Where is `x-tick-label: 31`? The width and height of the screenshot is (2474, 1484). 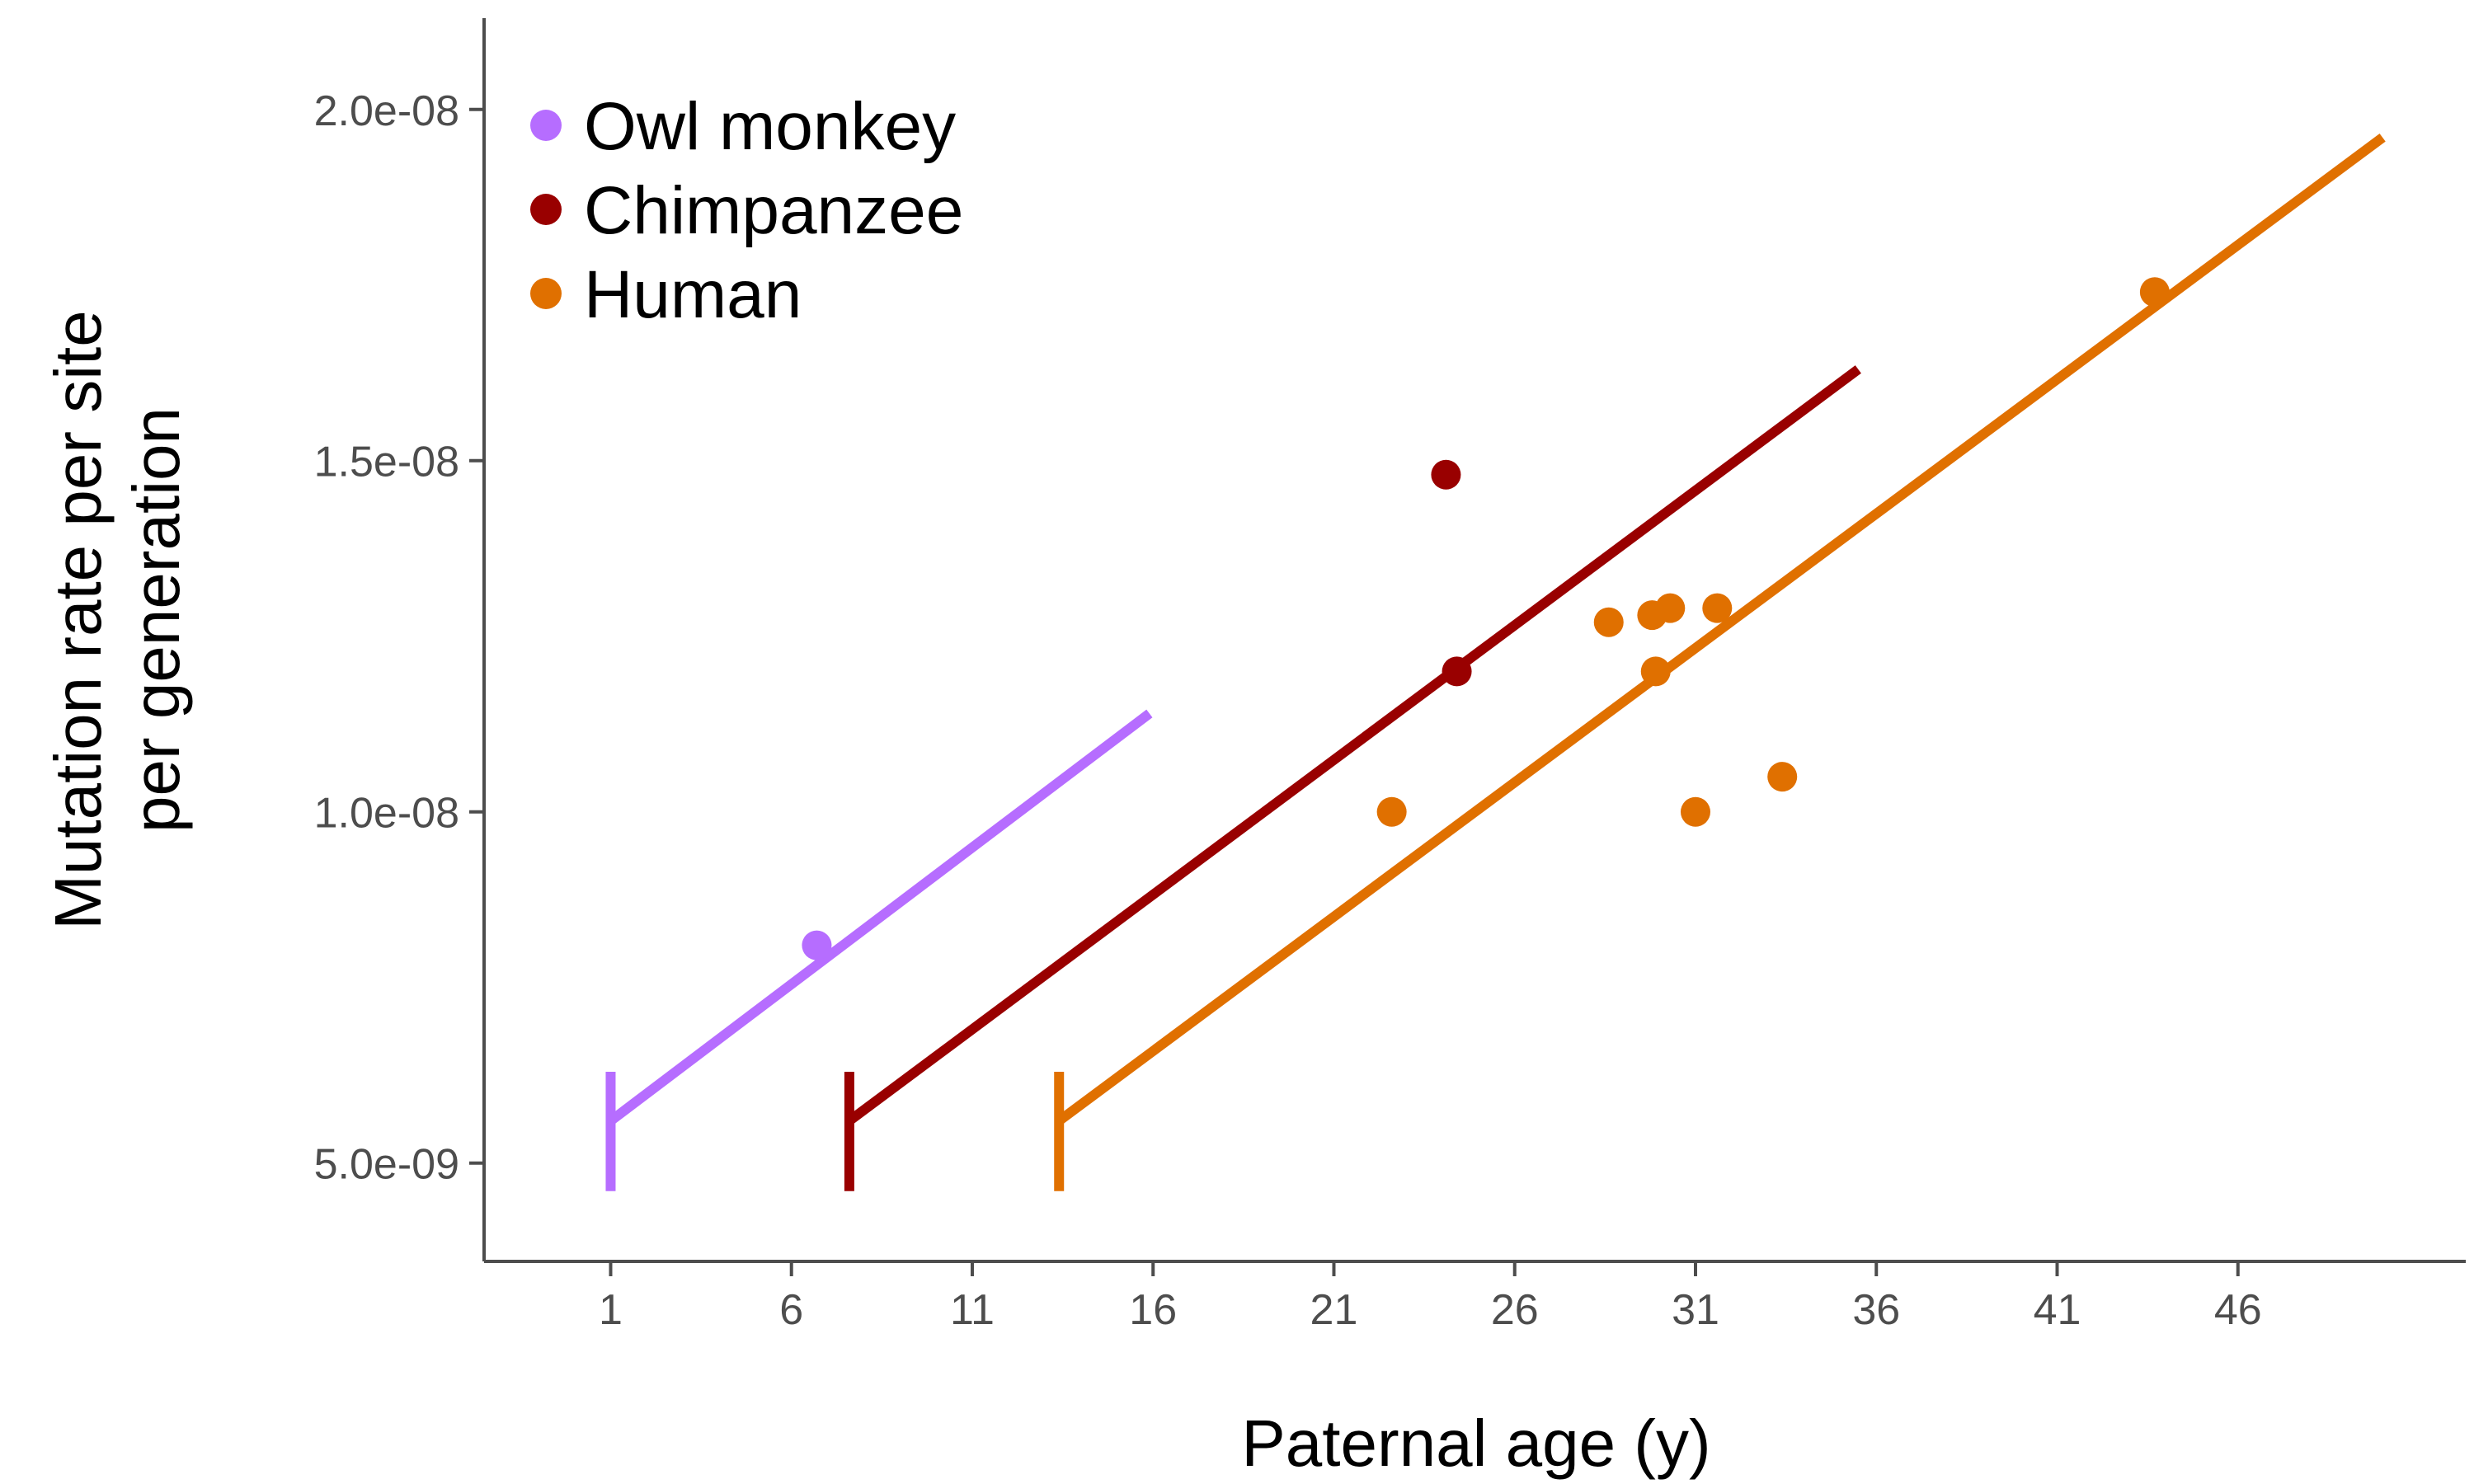
x-tick-label: 31 is located at coordinates (1695, 1310).